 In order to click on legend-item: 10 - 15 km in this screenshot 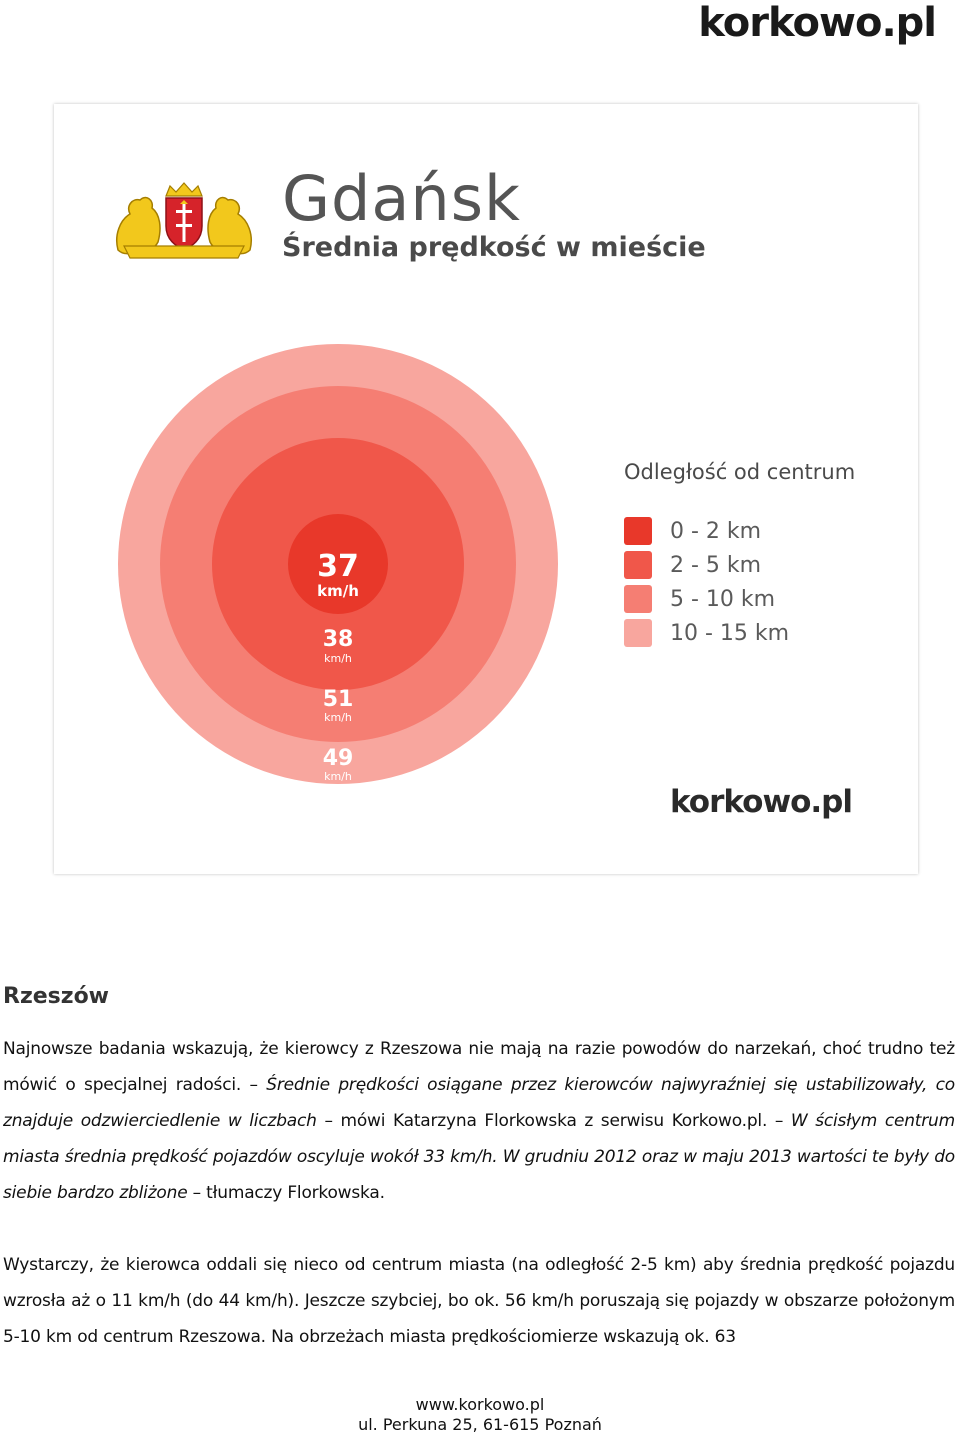, I will do `click(764, 633)`.